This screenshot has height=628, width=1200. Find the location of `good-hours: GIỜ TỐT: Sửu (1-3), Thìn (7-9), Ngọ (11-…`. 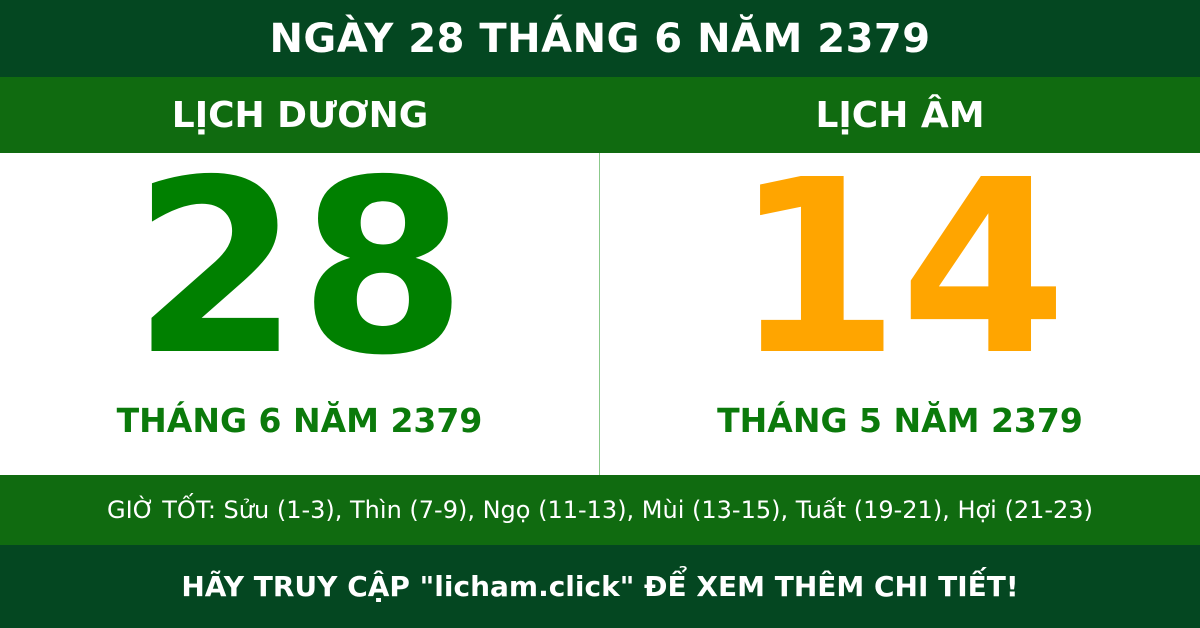

good-hours: GIỜ TỐT: Sửu (1-3), Thìn (7-9), Ngọ (11-… is located at coordinates (600, 510).